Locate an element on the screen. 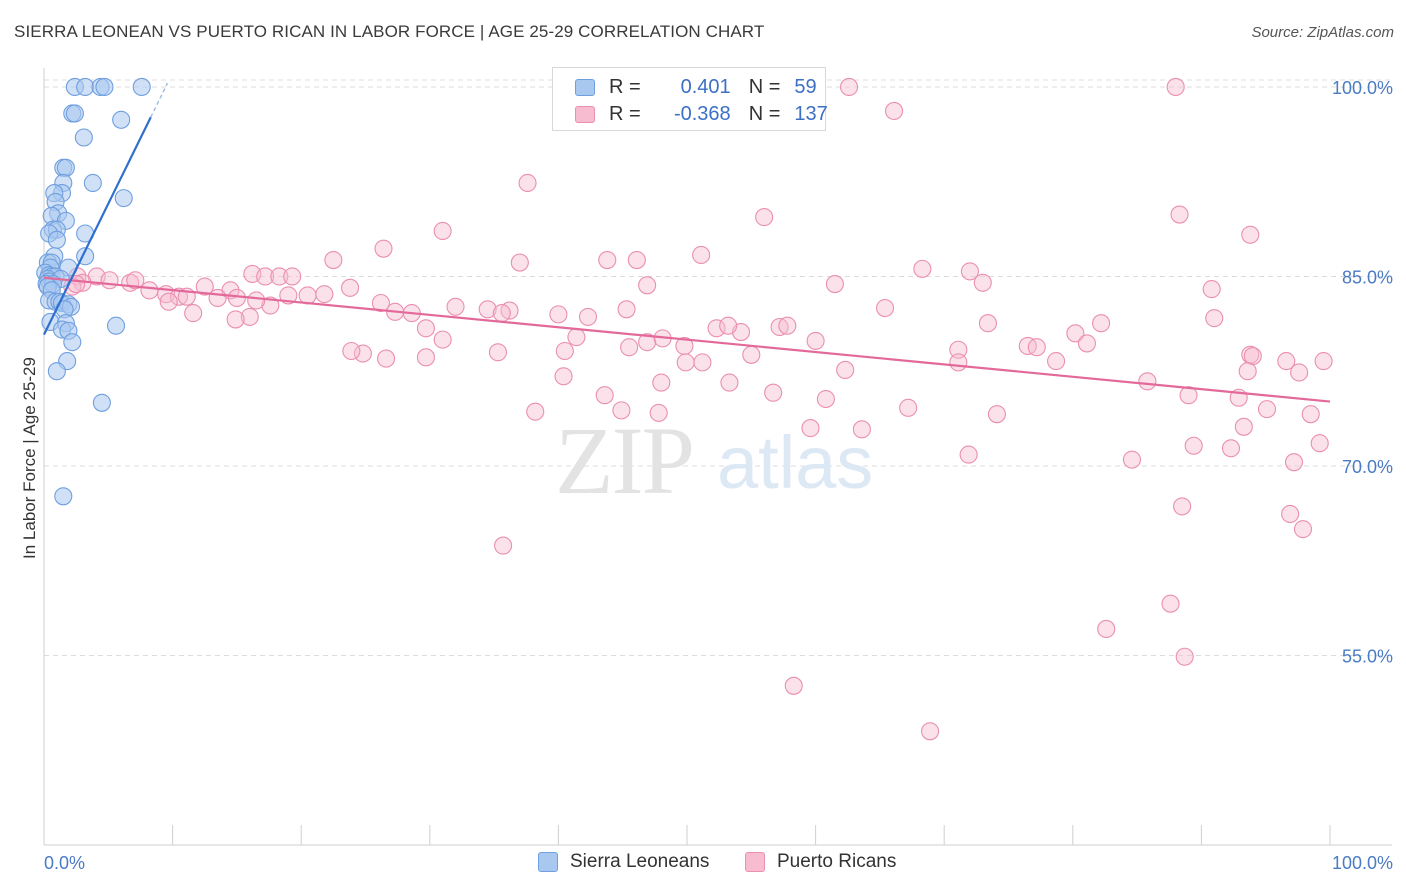  sierra-leonean-trend-line is located at coordinates (97, 226).